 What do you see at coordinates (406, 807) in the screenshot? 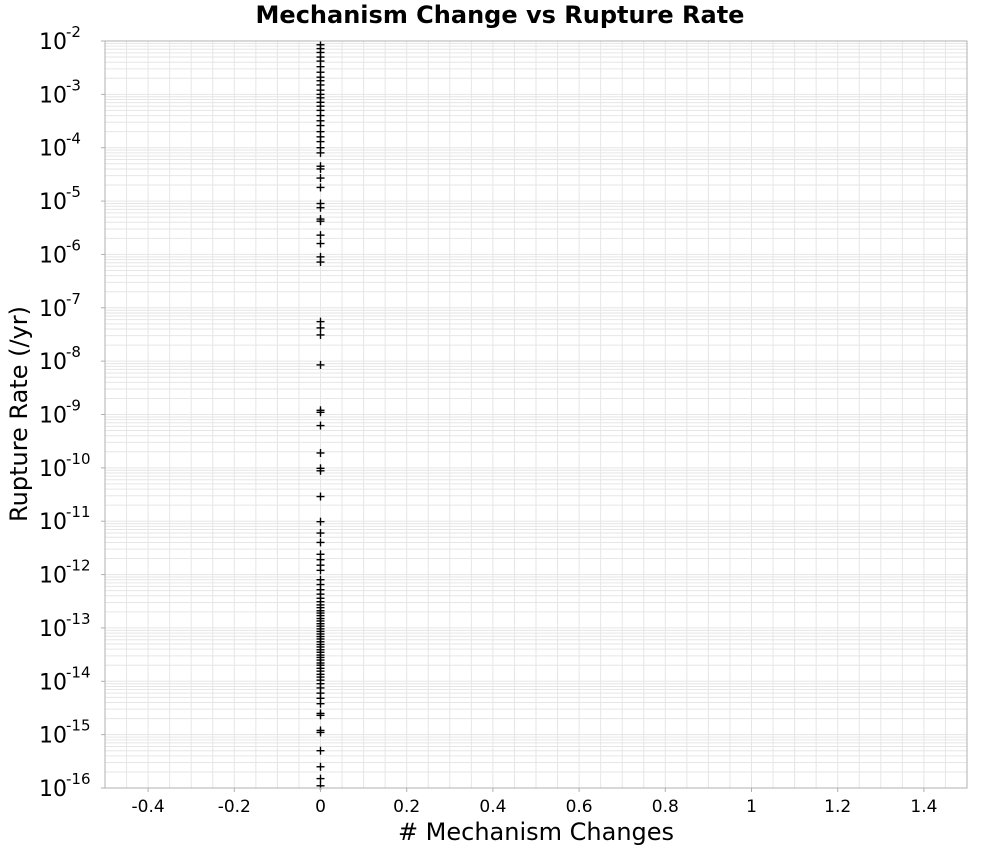
I see `x-tick-label: 0.2` at bounding box center [406, 807].